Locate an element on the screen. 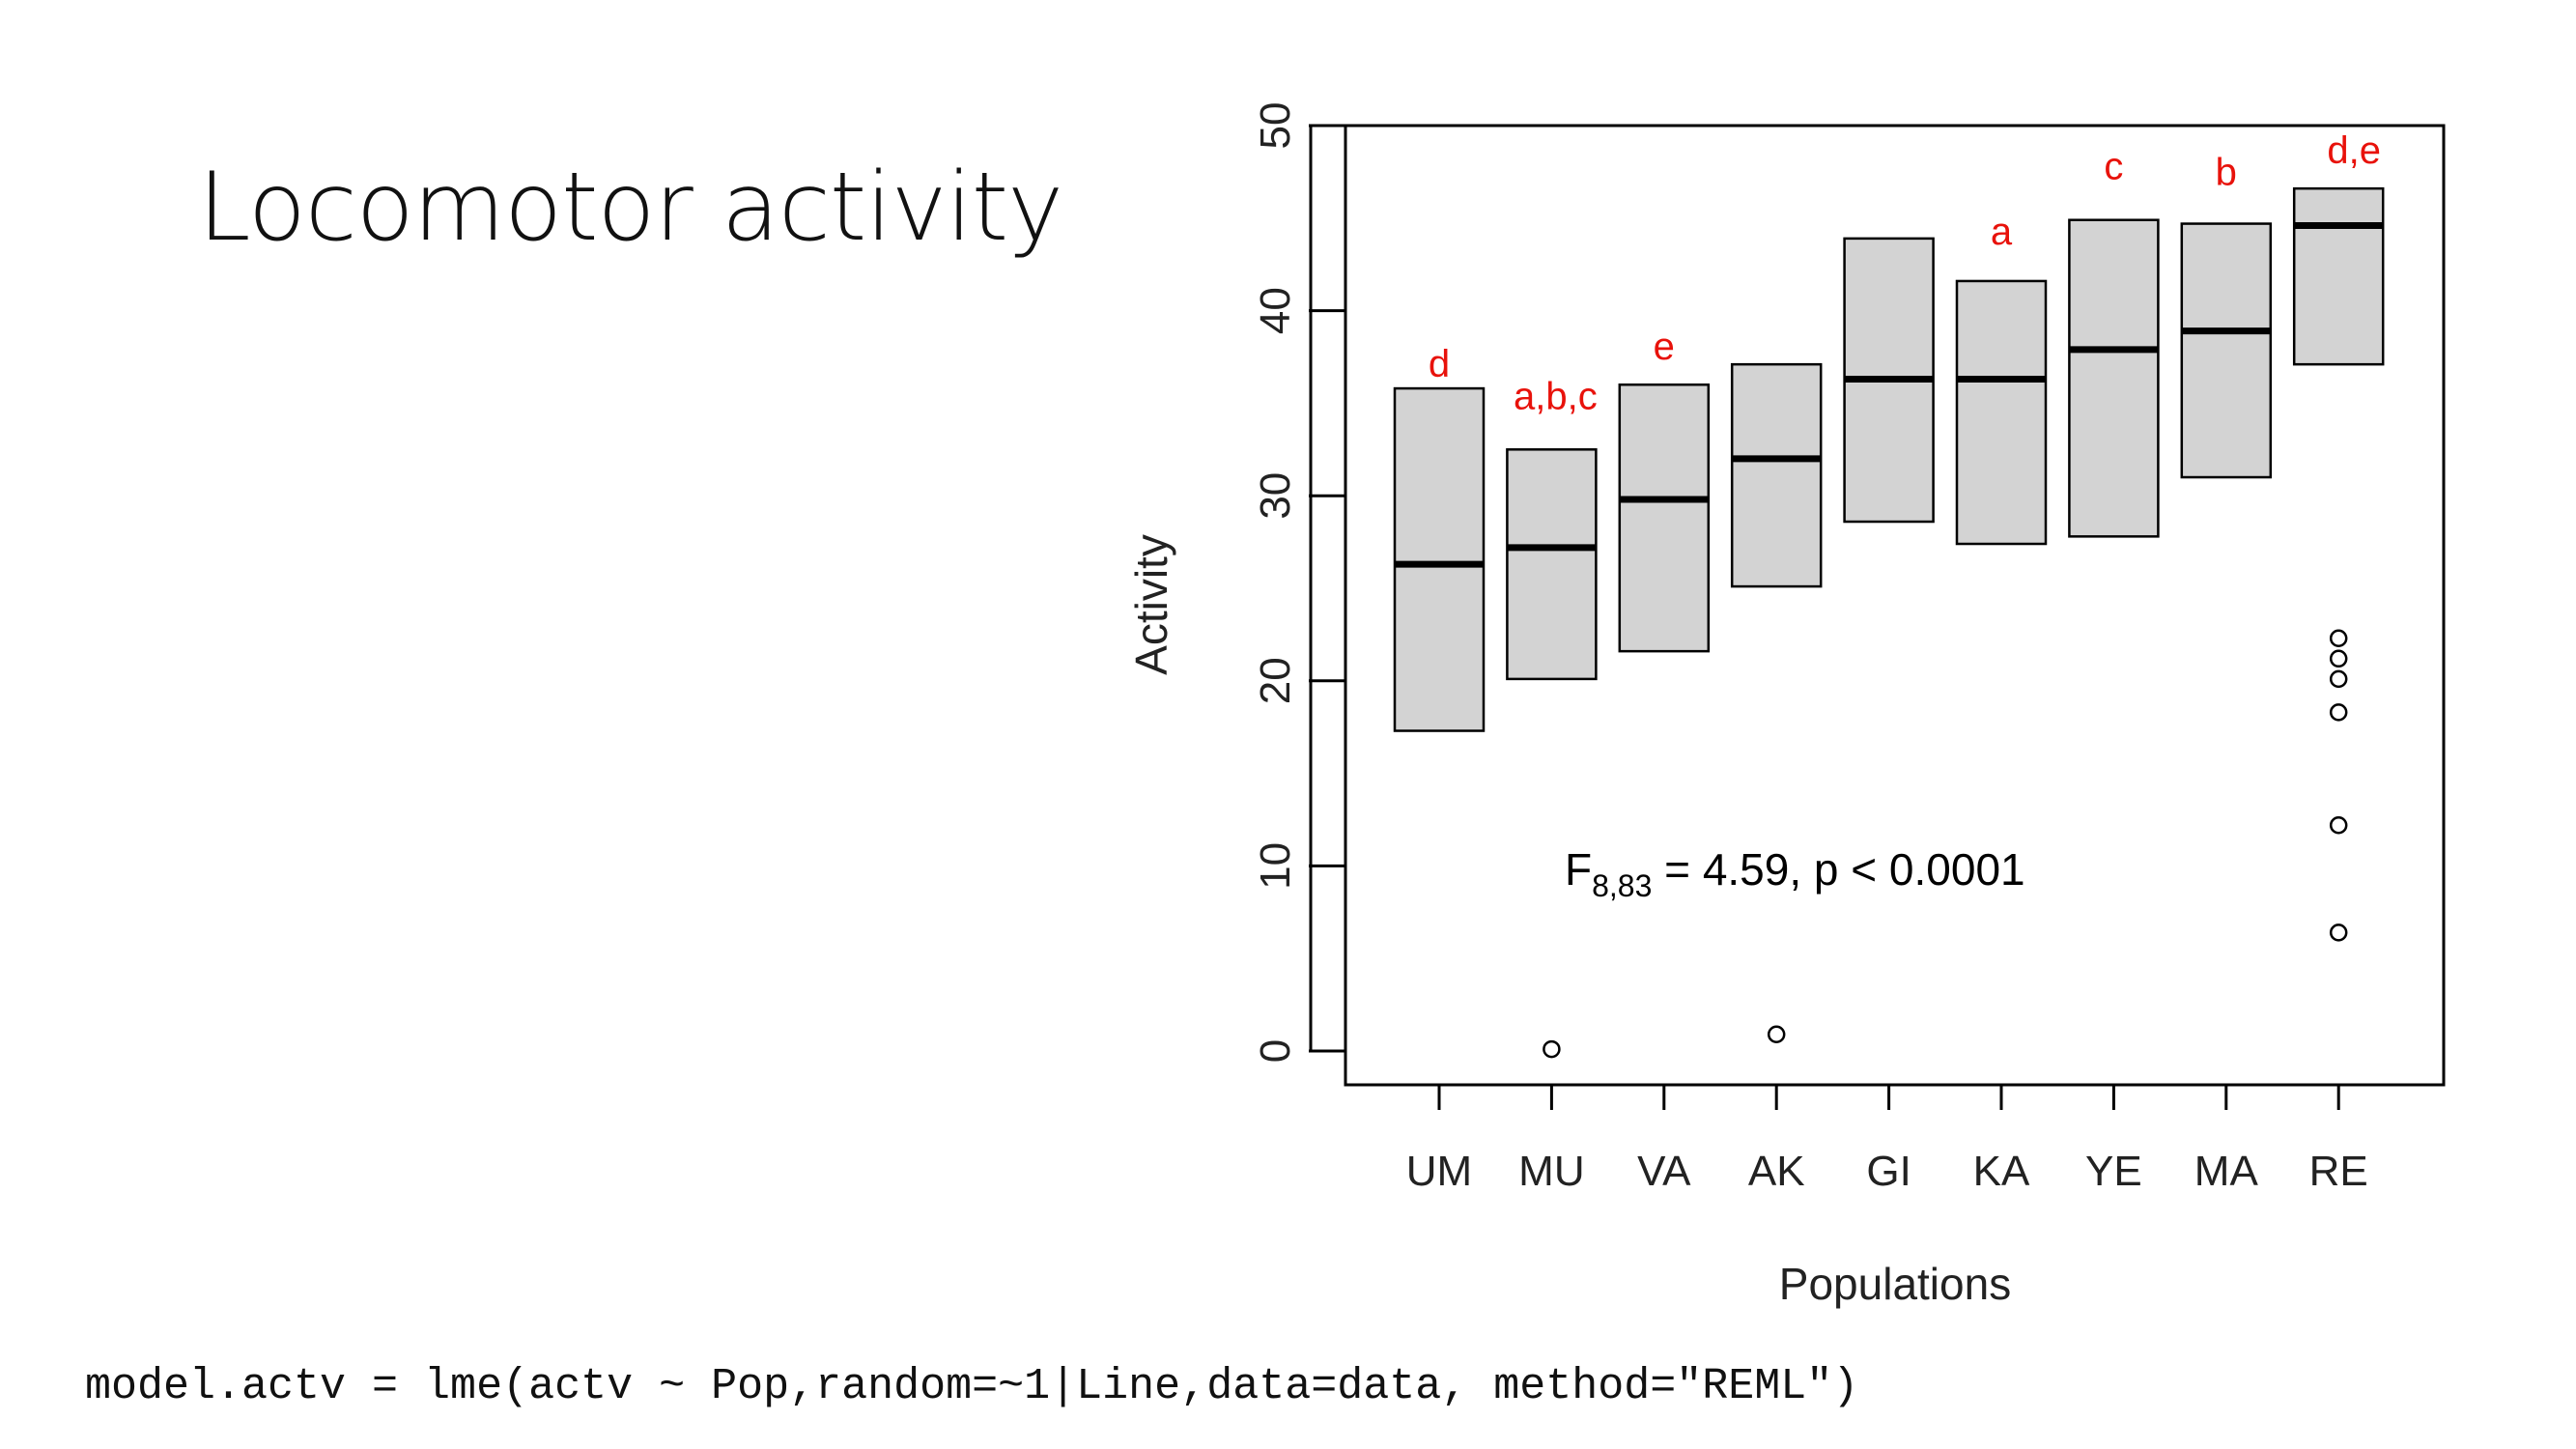  outlier-point-AK is located at coordinates (1776, 1034).